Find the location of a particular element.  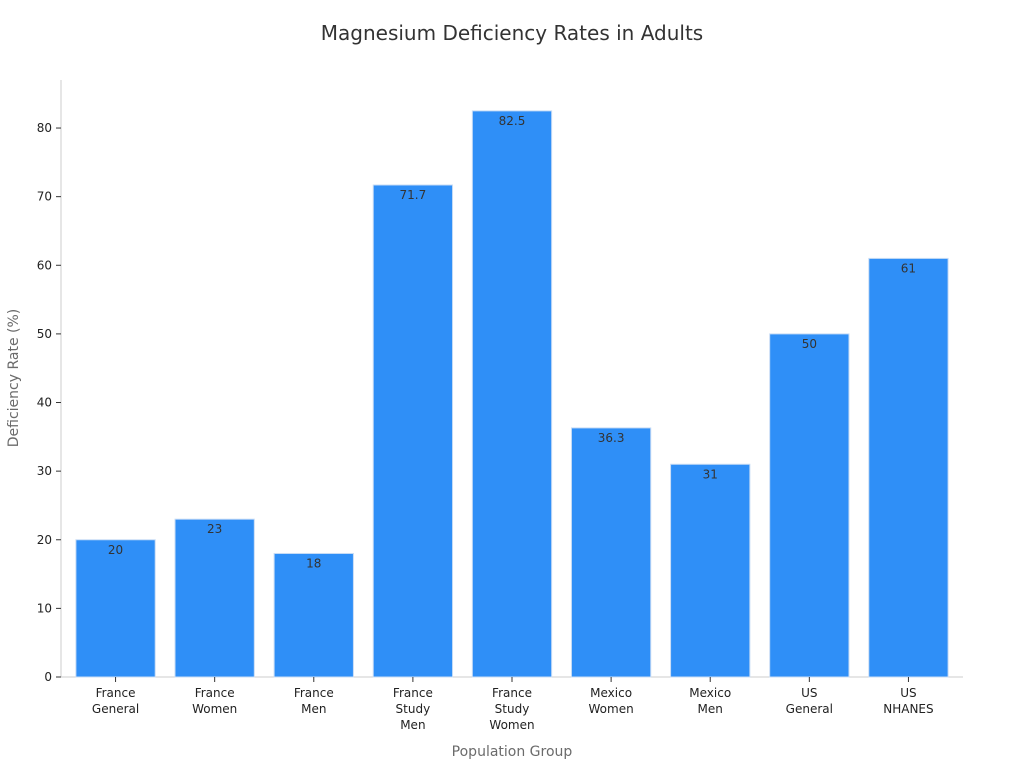

y-tick-label: 50 is located at coordinates (44, 334).